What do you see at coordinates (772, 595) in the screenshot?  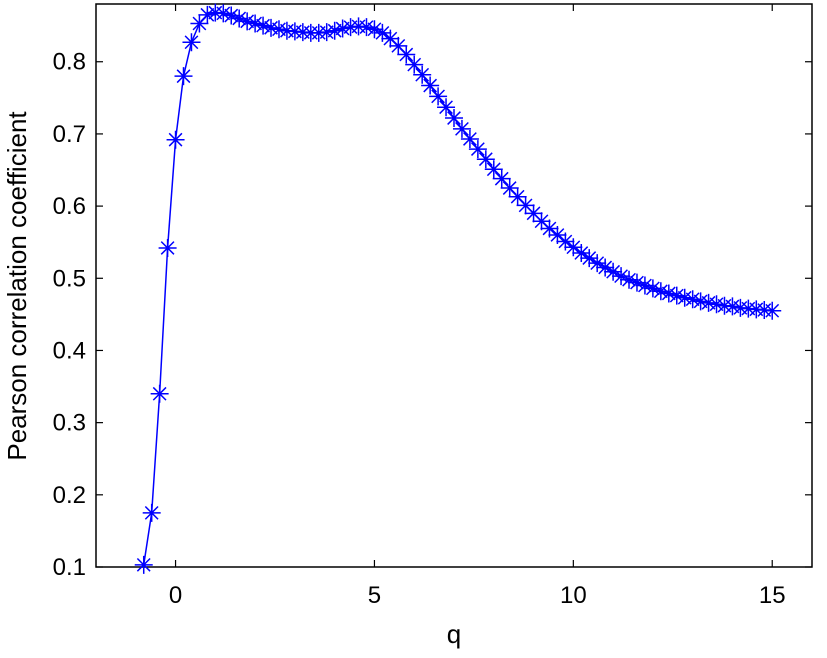 I see `x-tick-label: 15` at bounding box center [772, 595].